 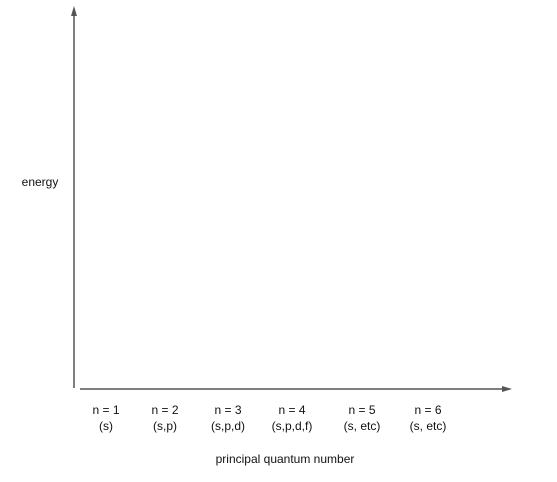 I want to click on n-label: n = 3, so click(x=227, y=410).